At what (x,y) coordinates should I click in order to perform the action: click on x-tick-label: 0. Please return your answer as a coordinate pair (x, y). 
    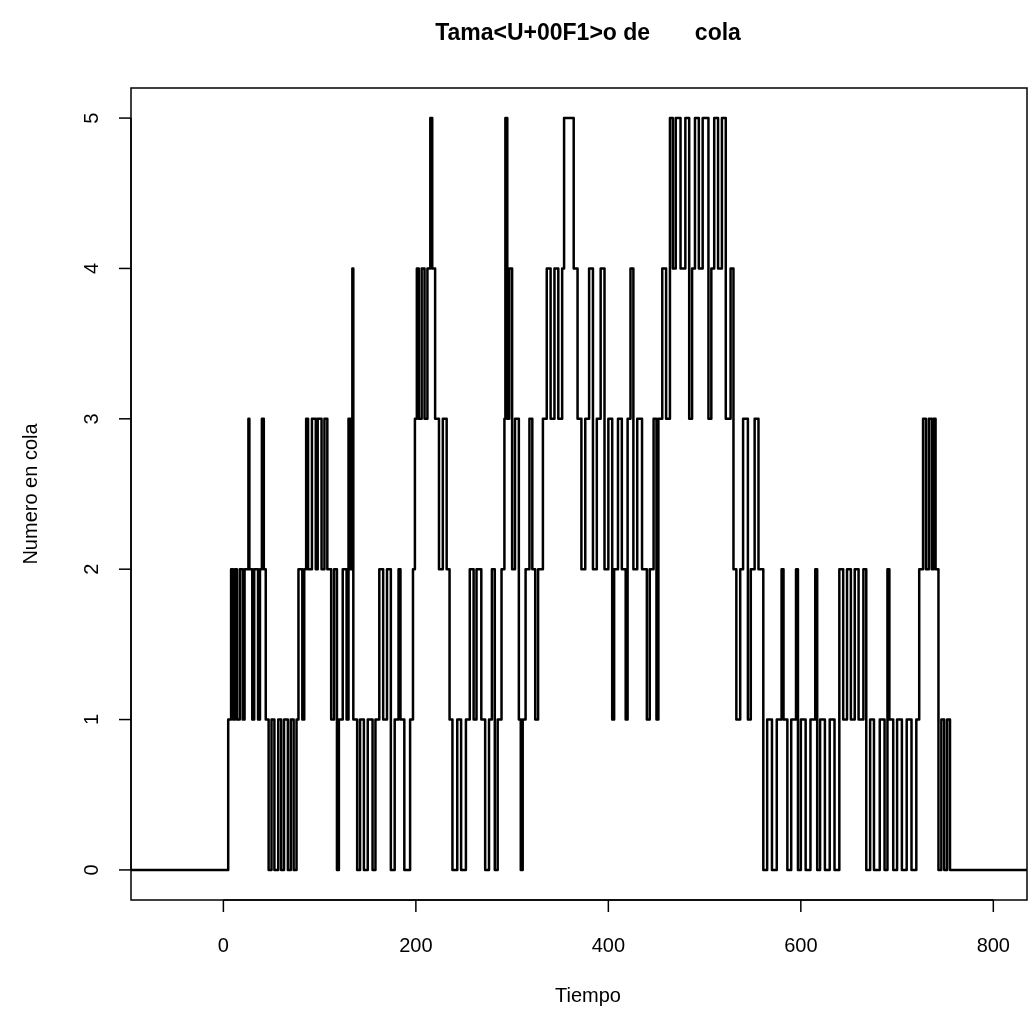
    Looking at the image, I should click on (223, 945).